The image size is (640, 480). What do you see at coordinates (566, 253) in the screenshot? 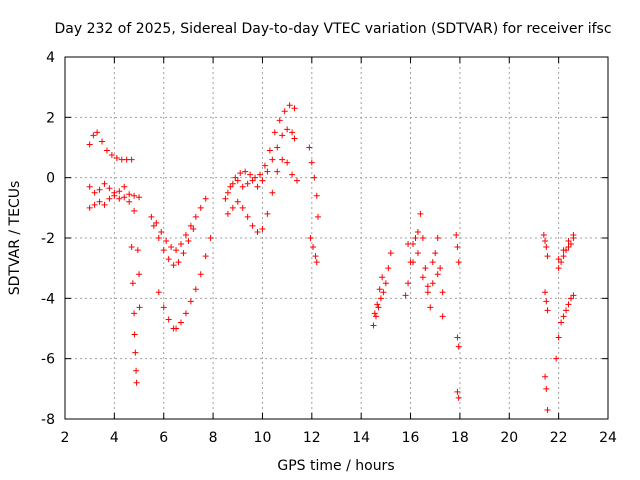
I see `series-arc-8c` at bounding box center [566, 253].